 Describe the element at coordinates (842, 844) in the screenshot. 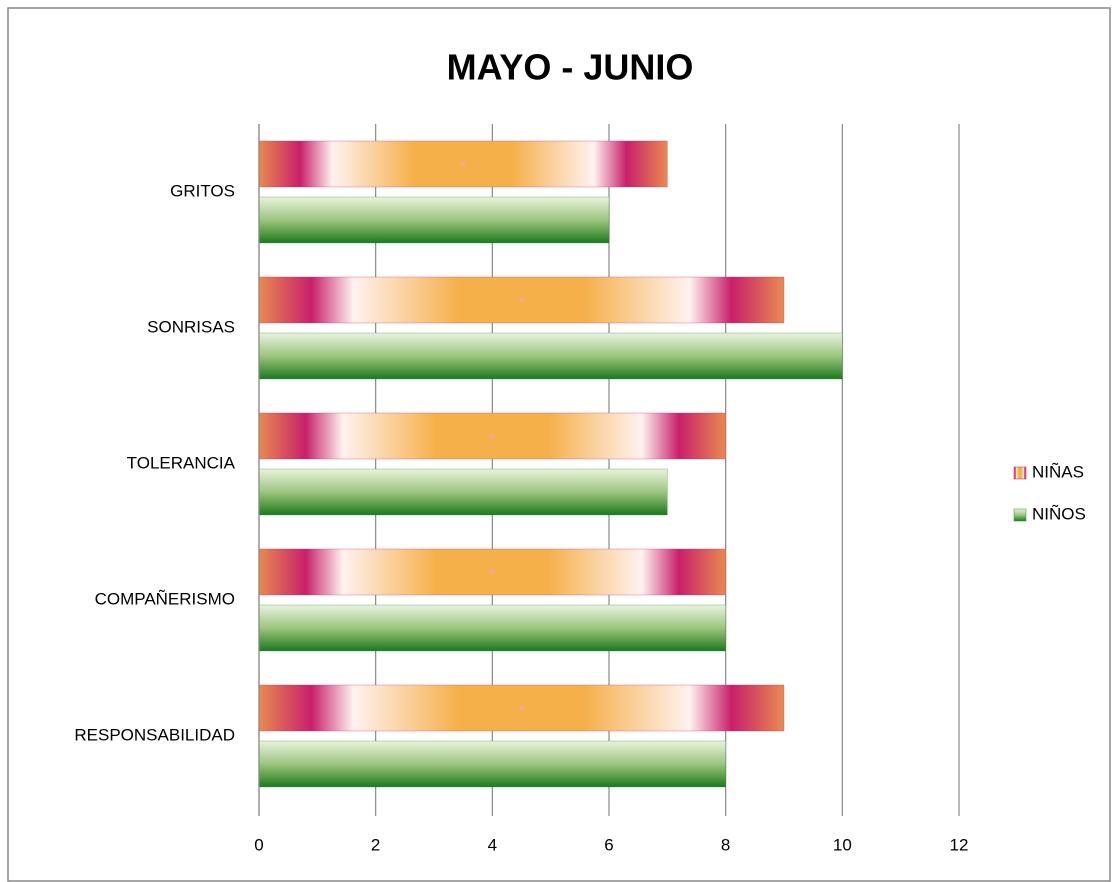

I see `x-tick-label: 10` at that location.